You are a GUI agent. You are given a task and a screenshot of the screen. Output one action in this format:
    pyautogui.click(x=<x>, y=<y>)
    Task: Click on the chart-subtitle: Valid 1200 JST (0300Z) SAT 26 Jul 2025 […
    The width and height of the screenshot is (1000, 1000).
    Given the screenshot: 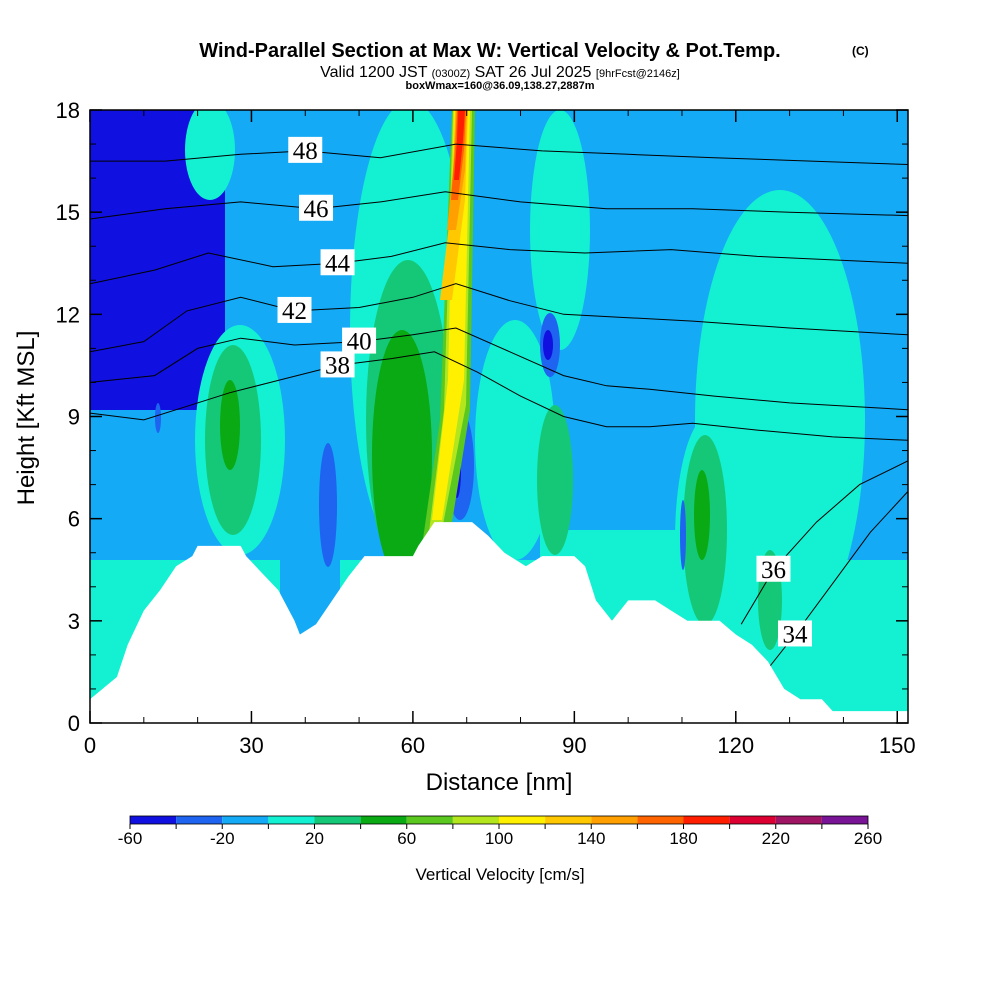 What is the action you would take?
    pyautogui.click(x=500, y=72)
    